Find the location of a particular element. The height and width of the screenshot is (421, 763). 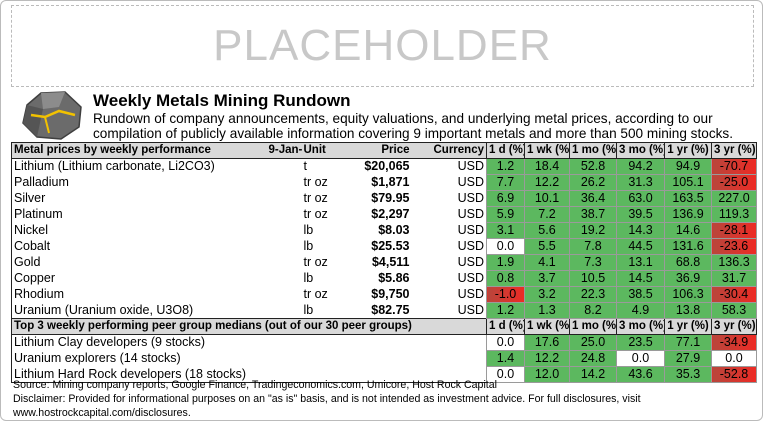

change-cell: 3.7 is located at coordinates (547, 278).